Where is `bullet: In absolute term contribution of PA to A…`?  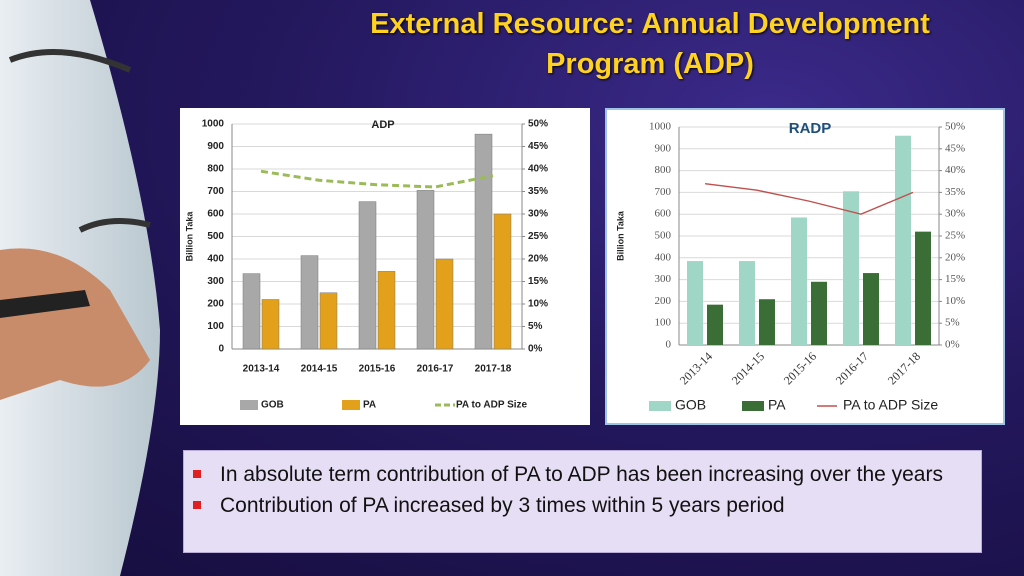
bullet: In absolute term contribution of PA to A… is located at coordinates (582, 474).